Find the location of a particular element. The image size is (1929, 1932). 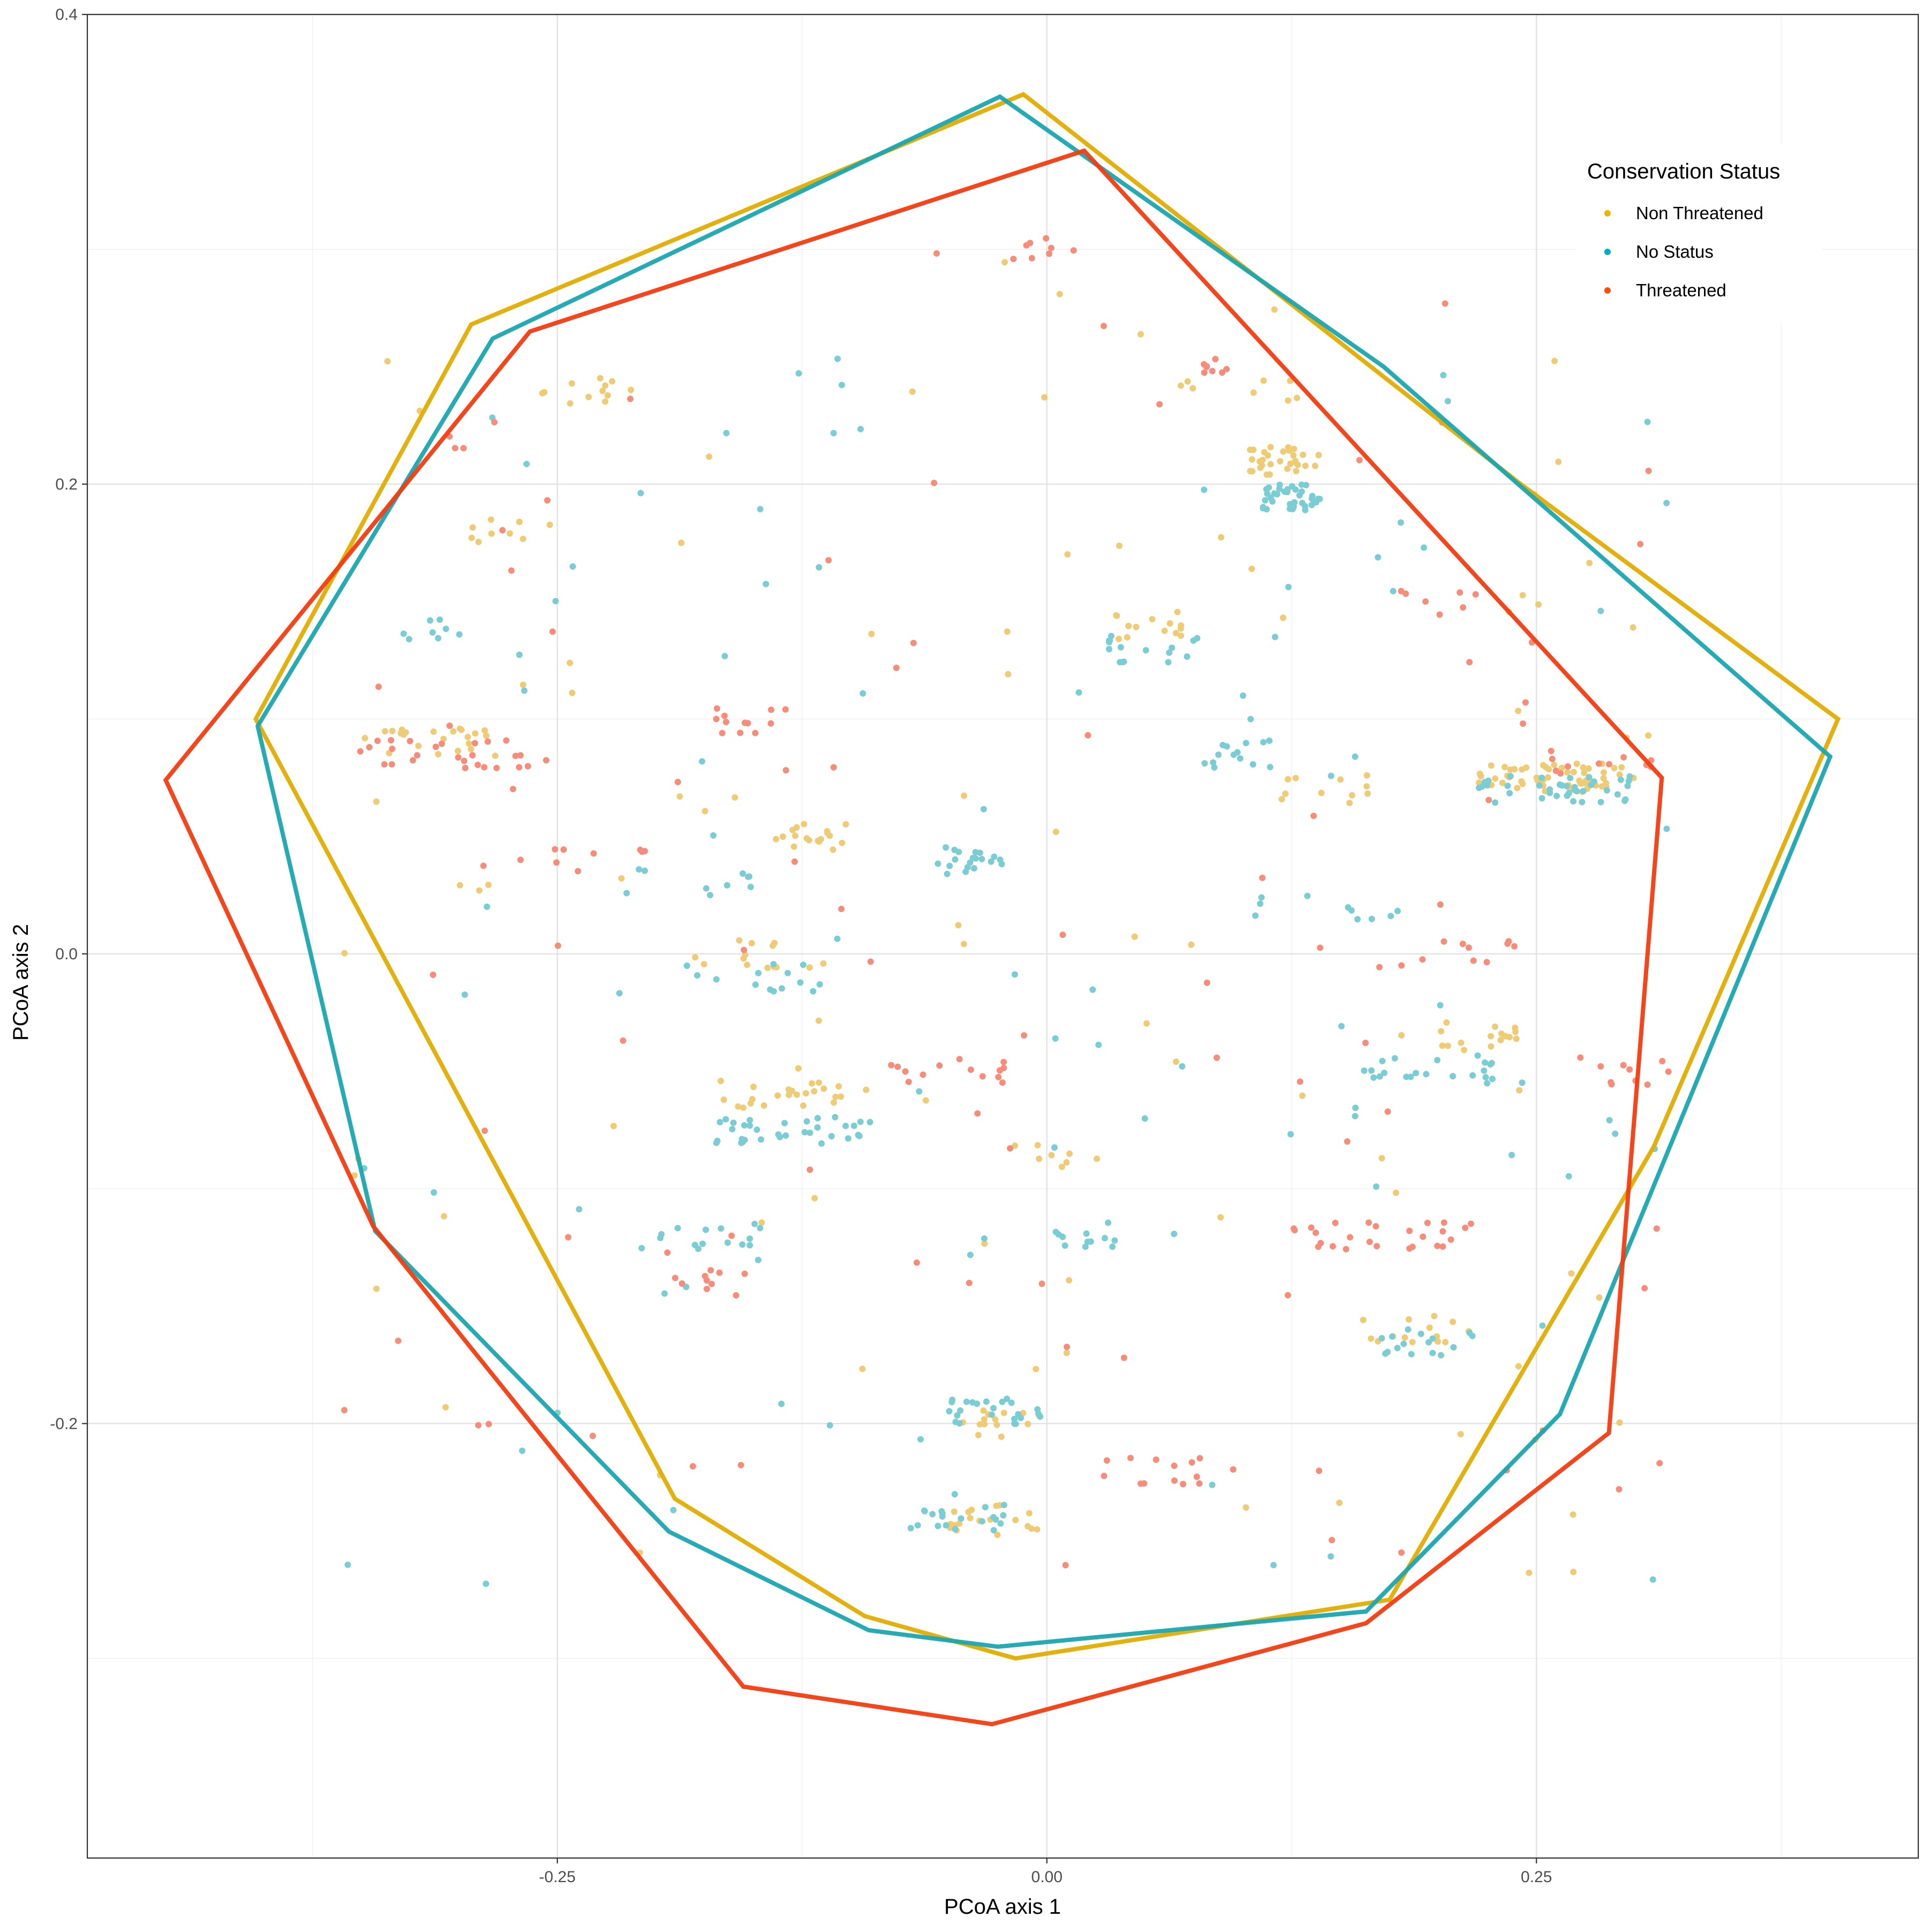

legend-label: No Status is located at coordinates (1675, 252).